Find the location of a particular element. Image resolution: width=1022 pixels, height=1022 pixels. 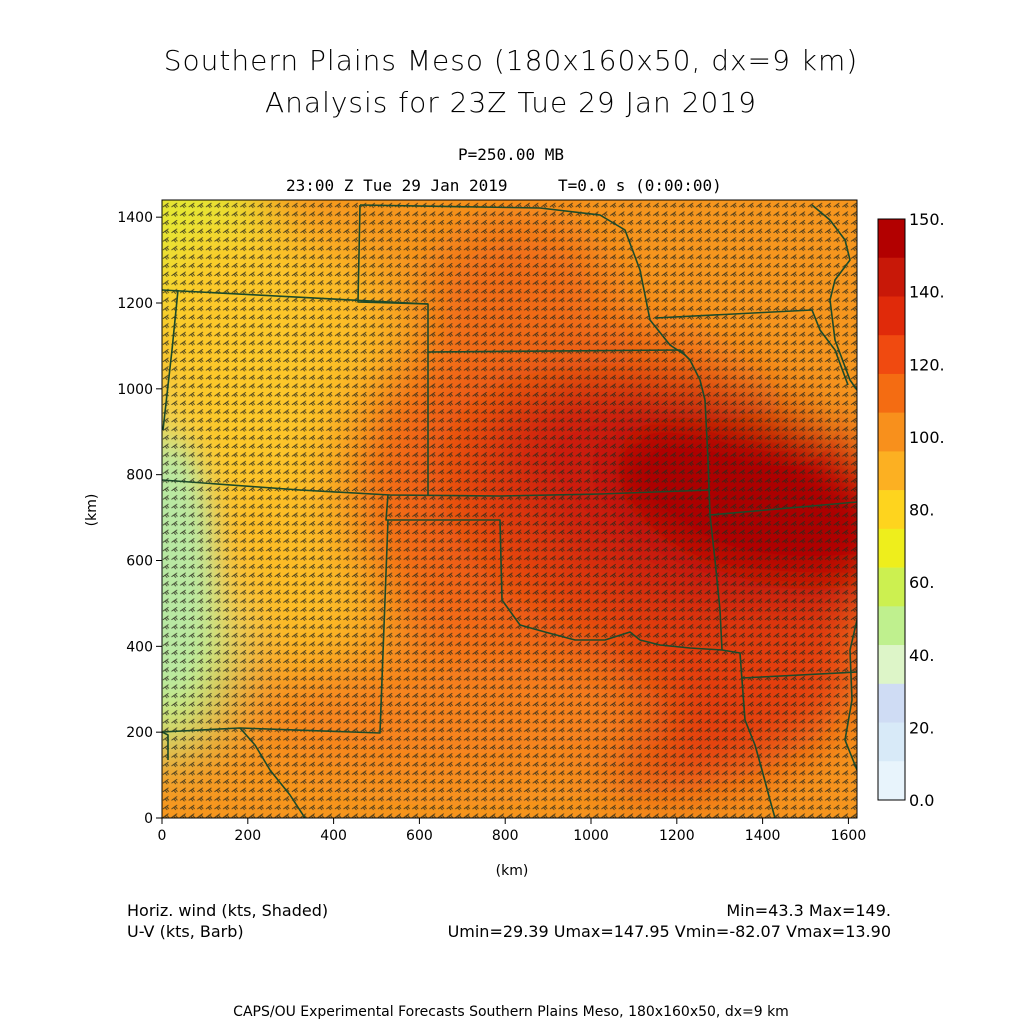

y-axis-label: (km) is located at coordinates (92, 510).